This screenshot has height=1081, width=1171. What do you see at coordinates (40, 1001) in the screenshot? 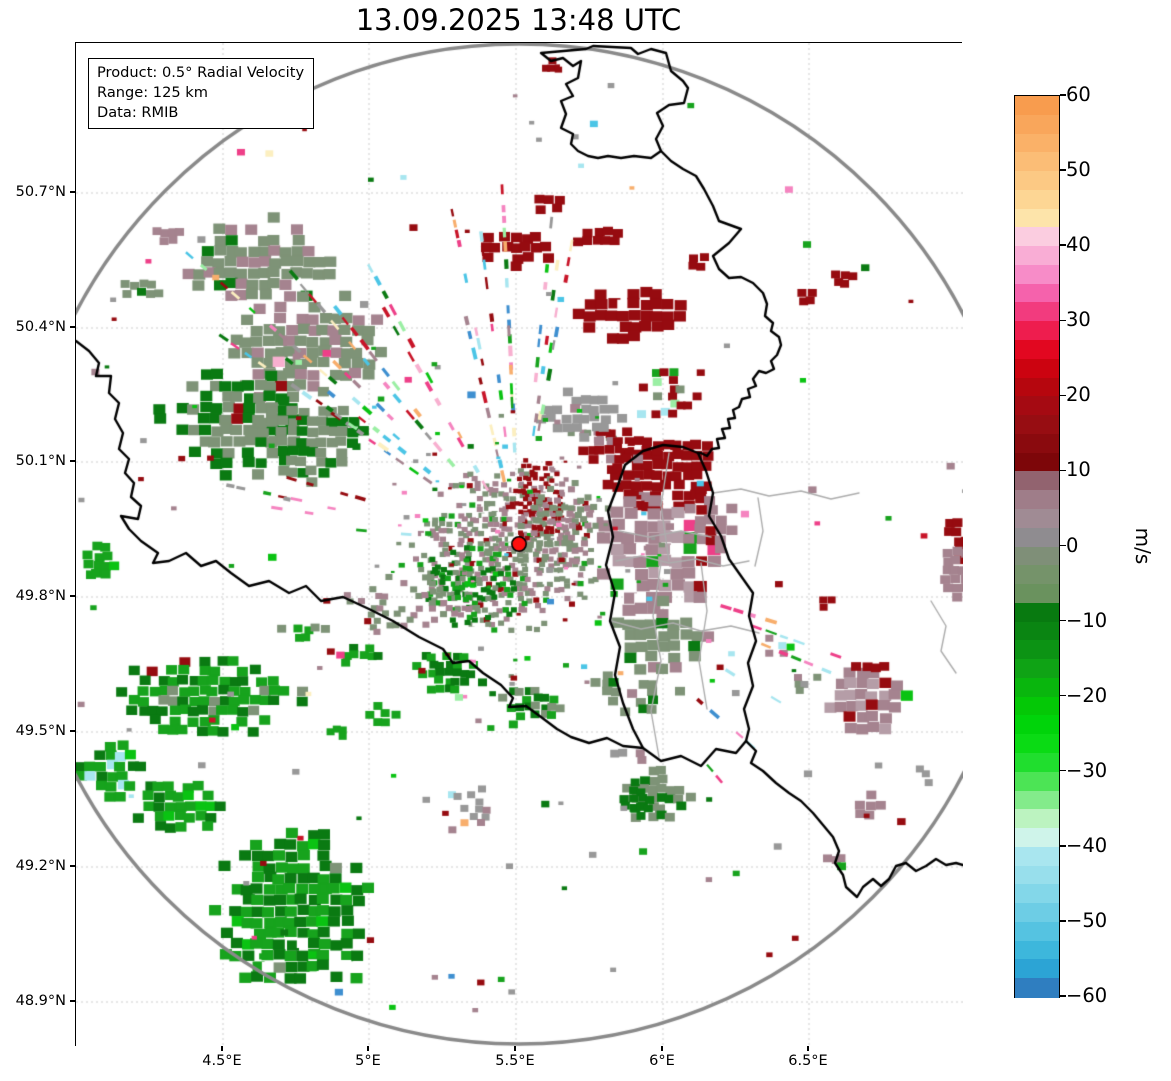
I see `y-tick-label: 48.9°N` at bounding box center [40, 1001].